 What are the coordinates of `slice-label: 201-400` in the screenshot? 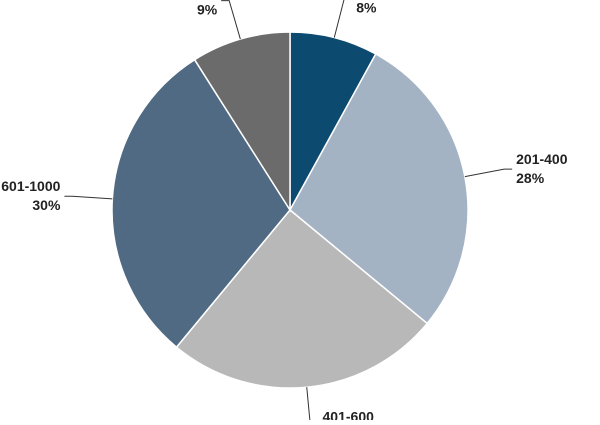 It's located at (542, 159).